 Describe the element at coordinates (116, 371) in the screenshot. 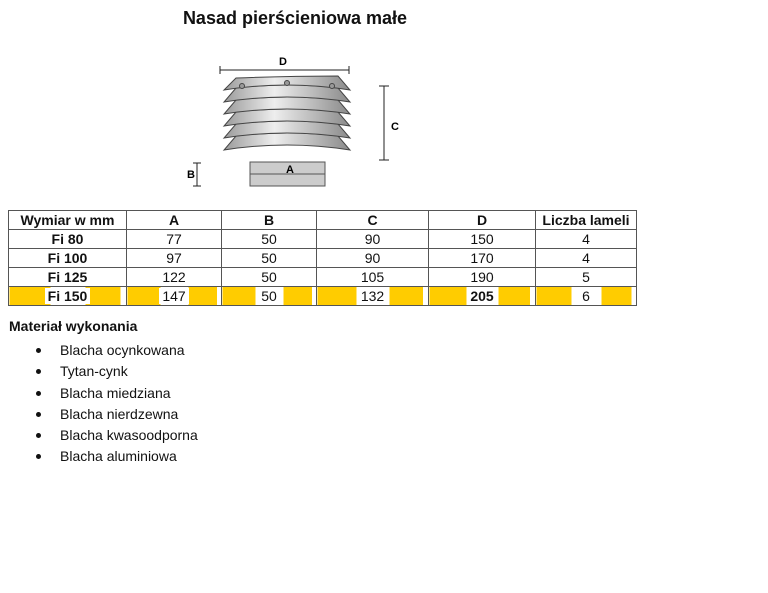

I see `list-item: Tytan-cynk` at that location.